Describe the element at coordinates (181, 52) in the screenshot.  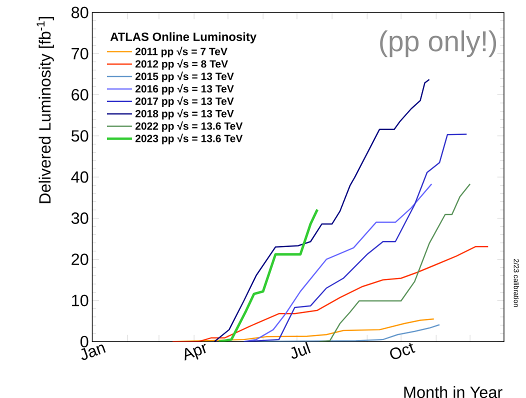
I see `legend-label: 2011 pp √s = 7 TeV` at that location.